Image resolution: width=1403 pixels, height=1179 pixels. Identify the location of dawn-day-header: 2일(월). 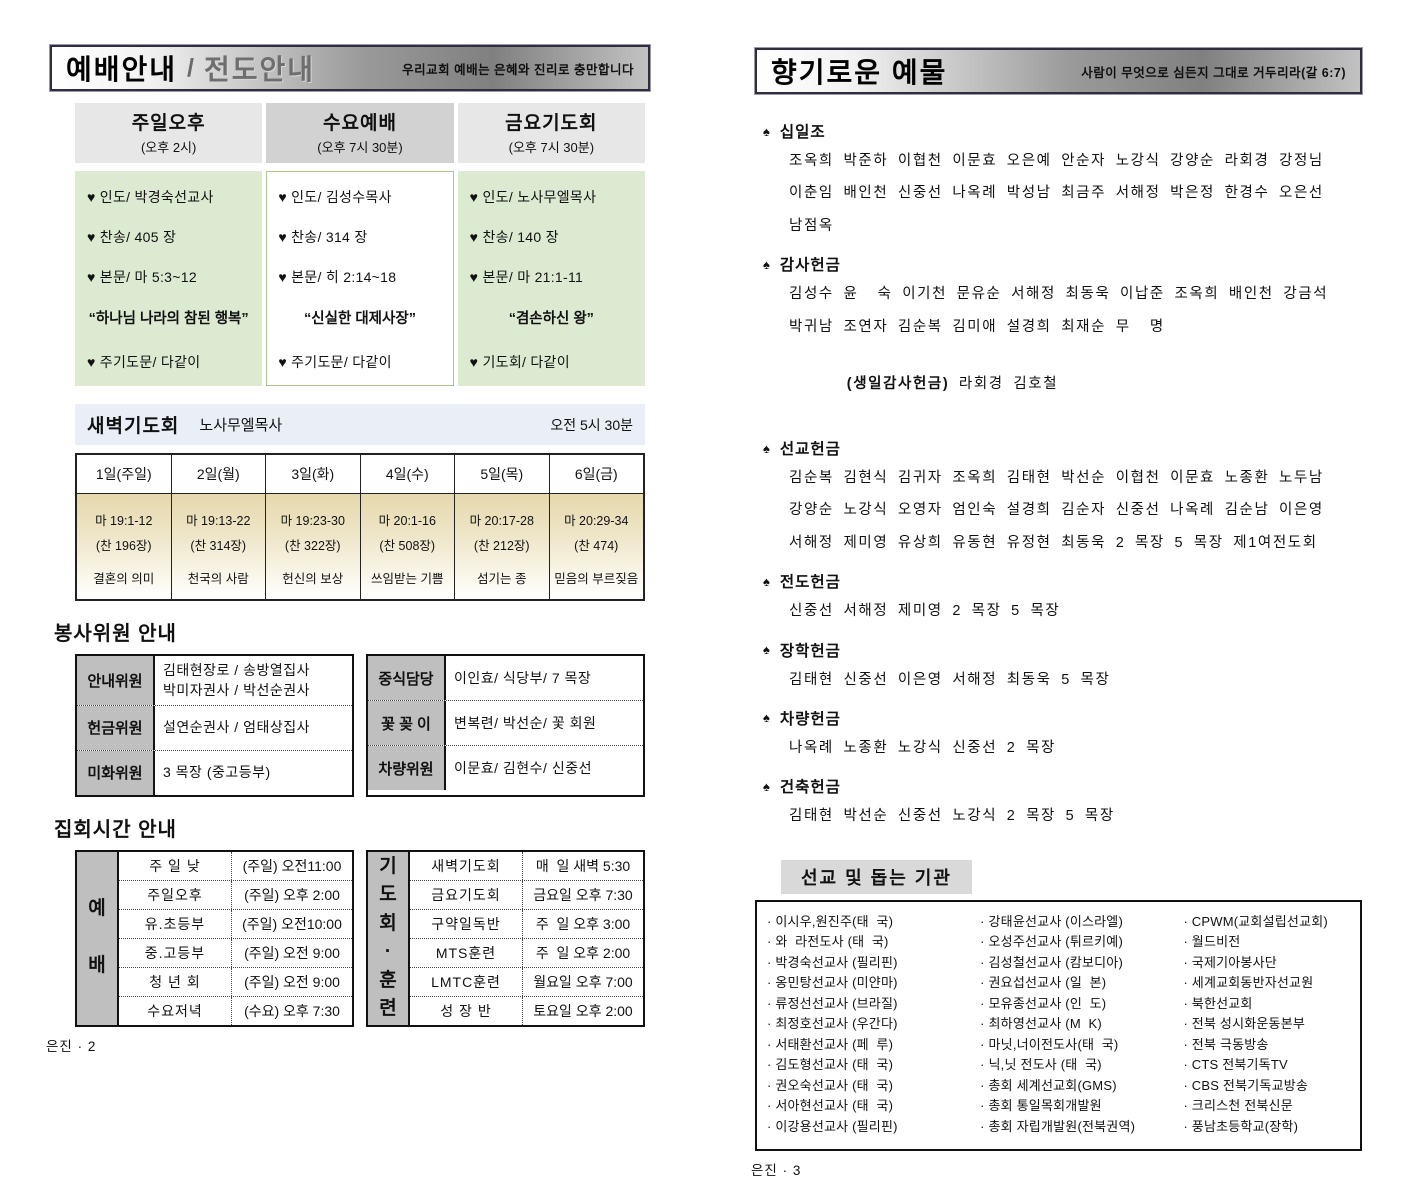
(219, 474).